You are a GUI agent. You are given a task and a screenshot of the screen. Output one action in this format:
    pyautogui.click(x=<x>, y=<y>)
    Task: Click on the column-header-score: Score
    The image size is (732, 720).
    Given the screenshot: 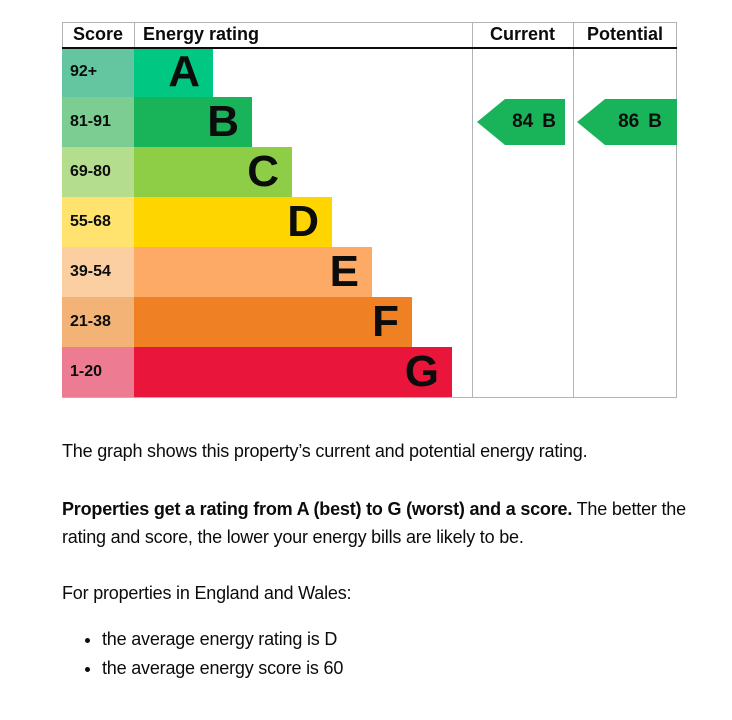 What is the action you would take?
    pyautogui.click(x=98, y=34)
    